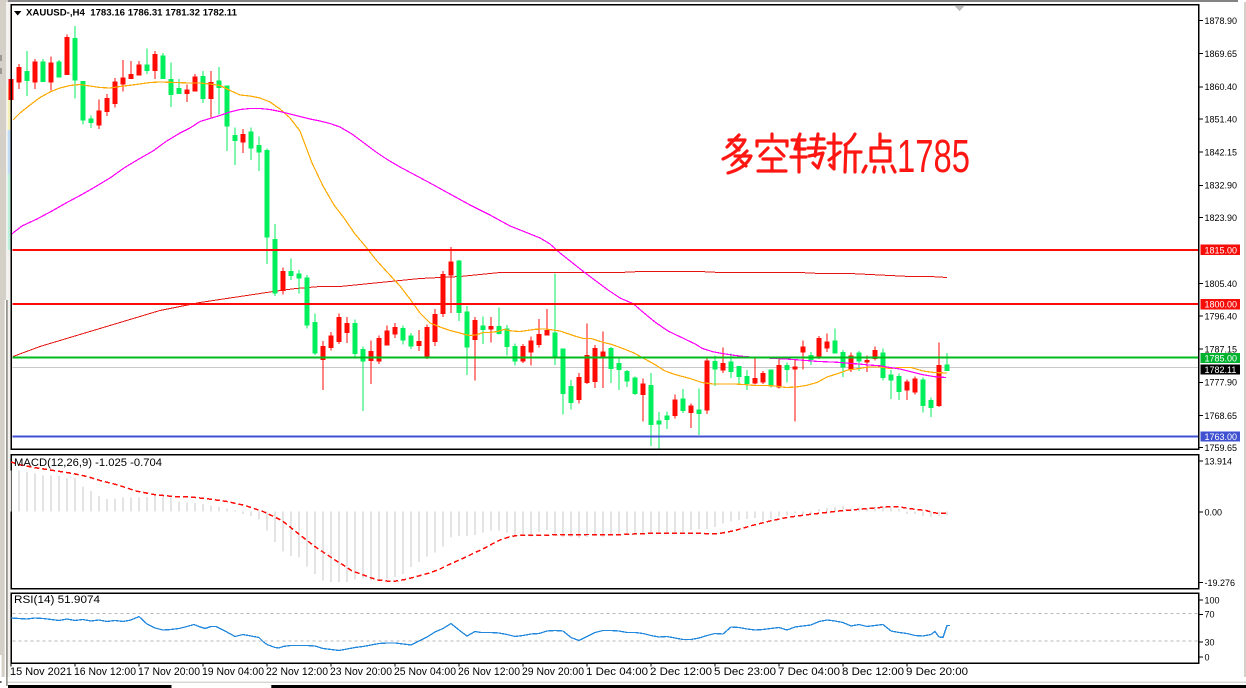  Describe the element at coordinates (425, 672) in the screenshot. I see `svg-text: 25 Nov 04:00` at that location.